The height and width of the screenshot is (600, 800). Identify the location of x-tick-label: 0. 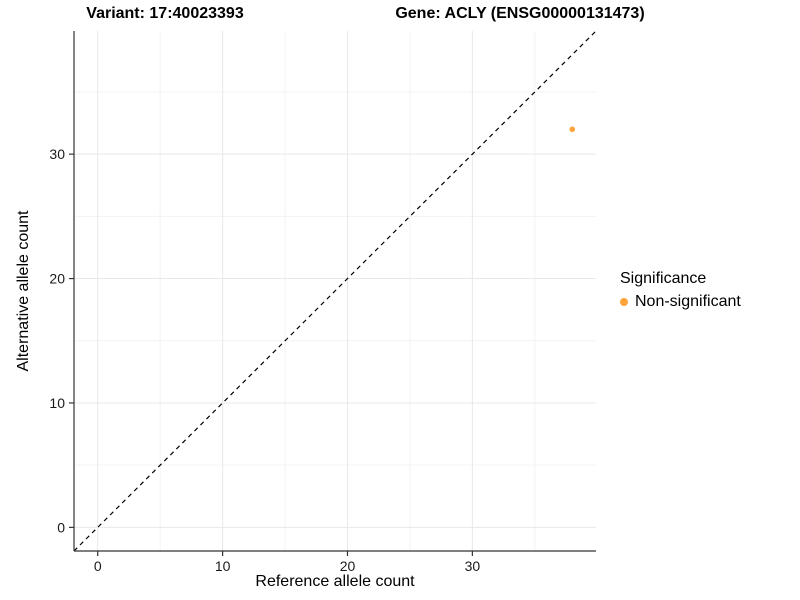
(98, 566).